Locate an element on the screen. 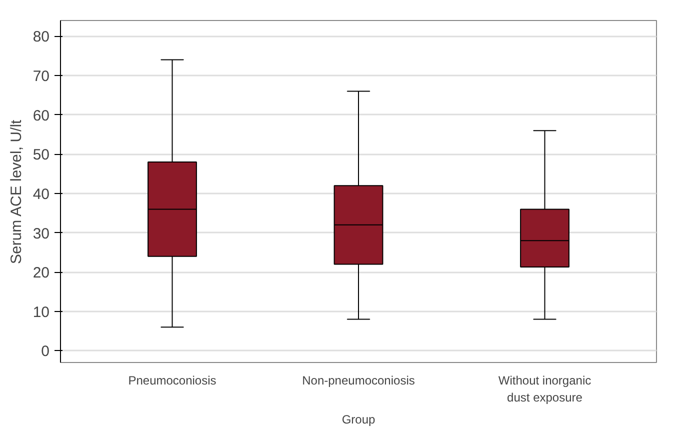  y-axis-title: Serum ACE level, U/lt is located at coordinates (16, 191).